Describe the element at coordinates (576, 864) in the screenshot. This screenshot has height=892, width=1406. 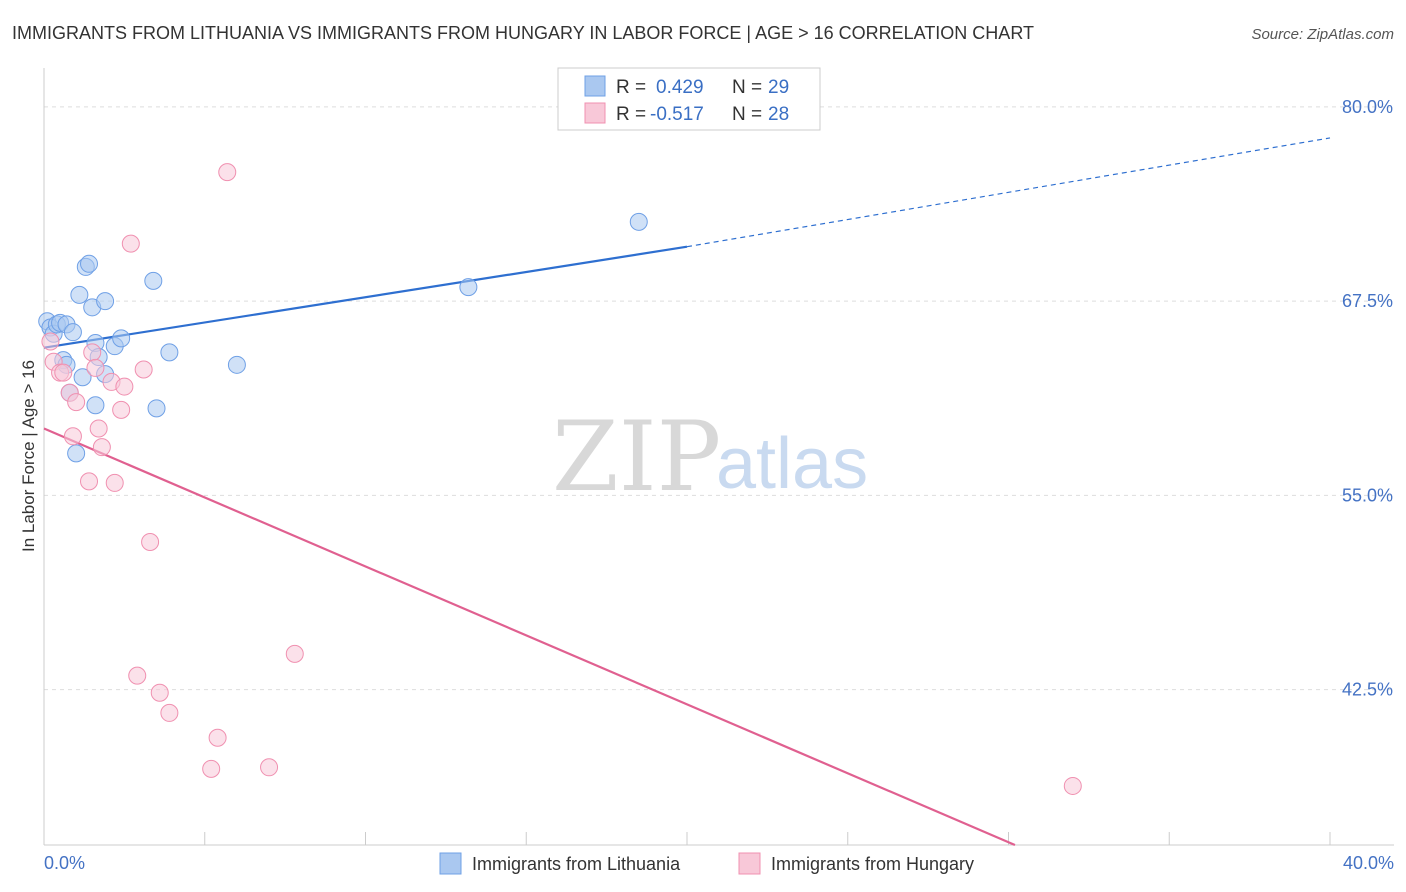
I see `bottom-legend-label-lithuania: Immigrants from Lithuania` at that location.